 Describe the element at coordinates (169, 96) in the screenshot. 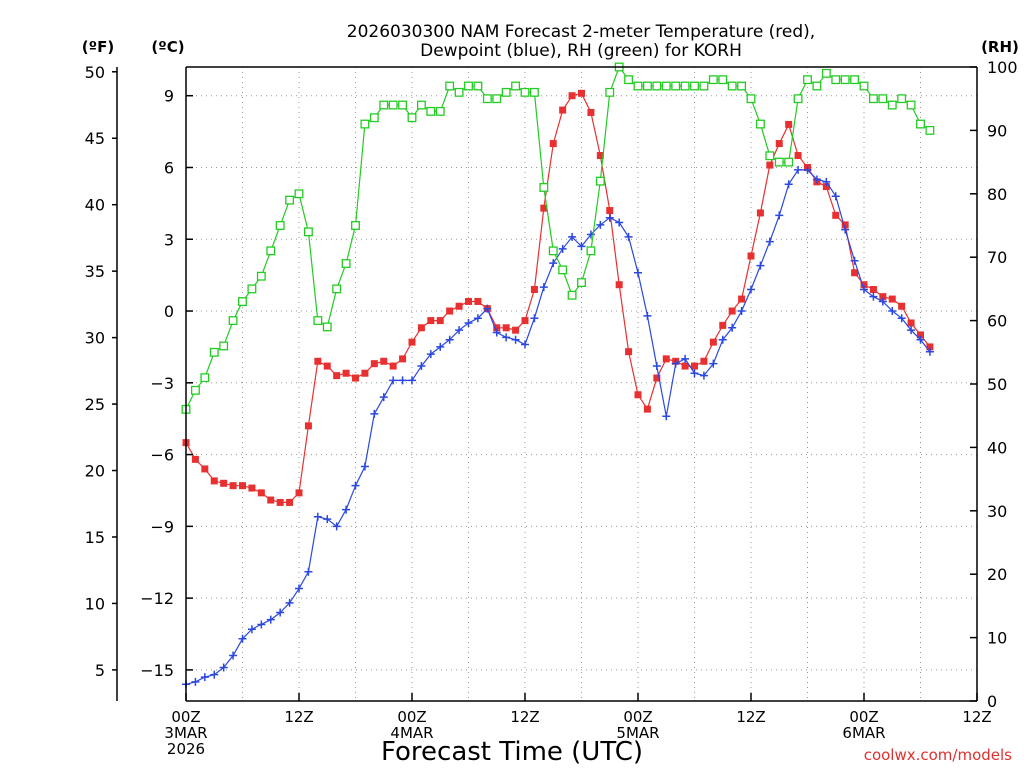

I see `celsius-tick-label: 9` at that location.